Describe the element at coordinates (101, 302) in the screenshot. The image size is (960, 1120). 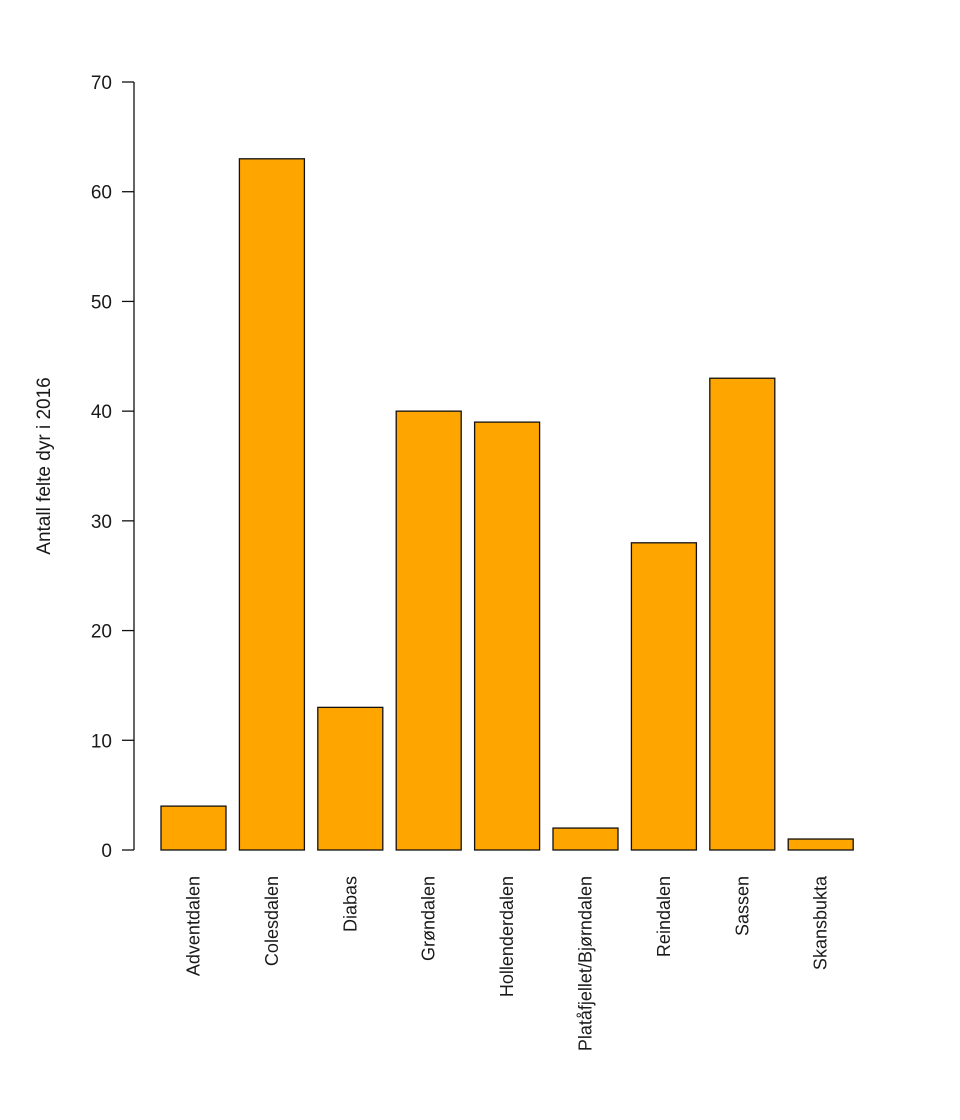
I see `y-tick-label: 50` at that location.